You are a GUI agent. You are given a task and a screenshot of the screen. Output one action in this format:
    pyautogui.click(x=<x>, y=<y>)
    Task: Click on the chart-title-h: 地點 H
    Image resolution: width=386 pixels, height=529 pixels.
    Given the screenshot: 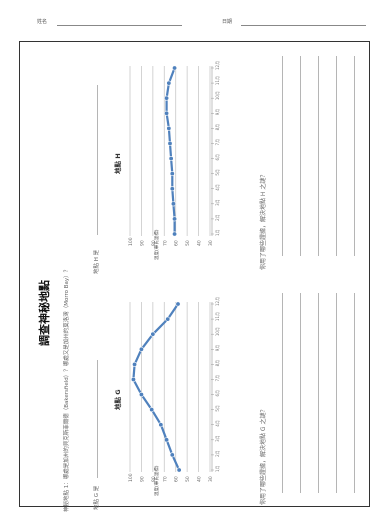 What is the action you would take?
    pyautogui.click(x=117, y=163)
    